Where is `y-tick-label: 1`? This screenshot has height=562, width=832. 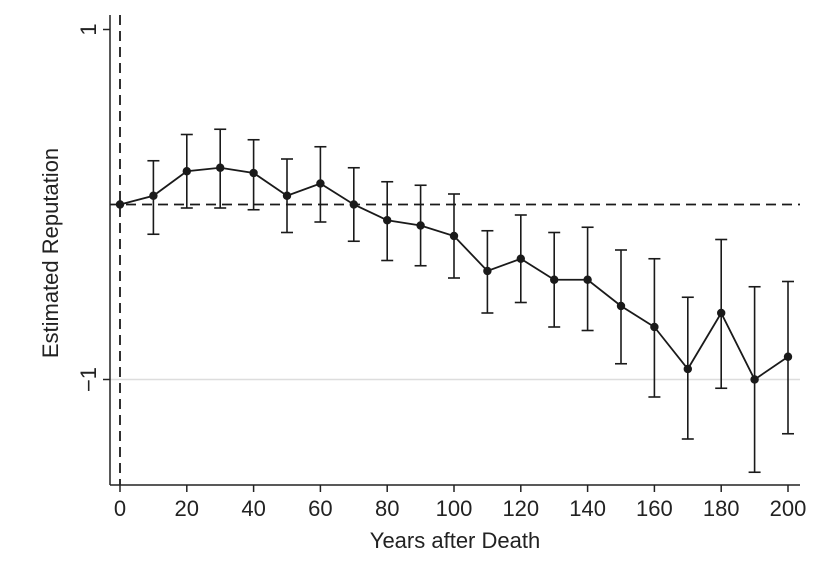
y-tick-label: 1 is located at coordinates (88, 29).